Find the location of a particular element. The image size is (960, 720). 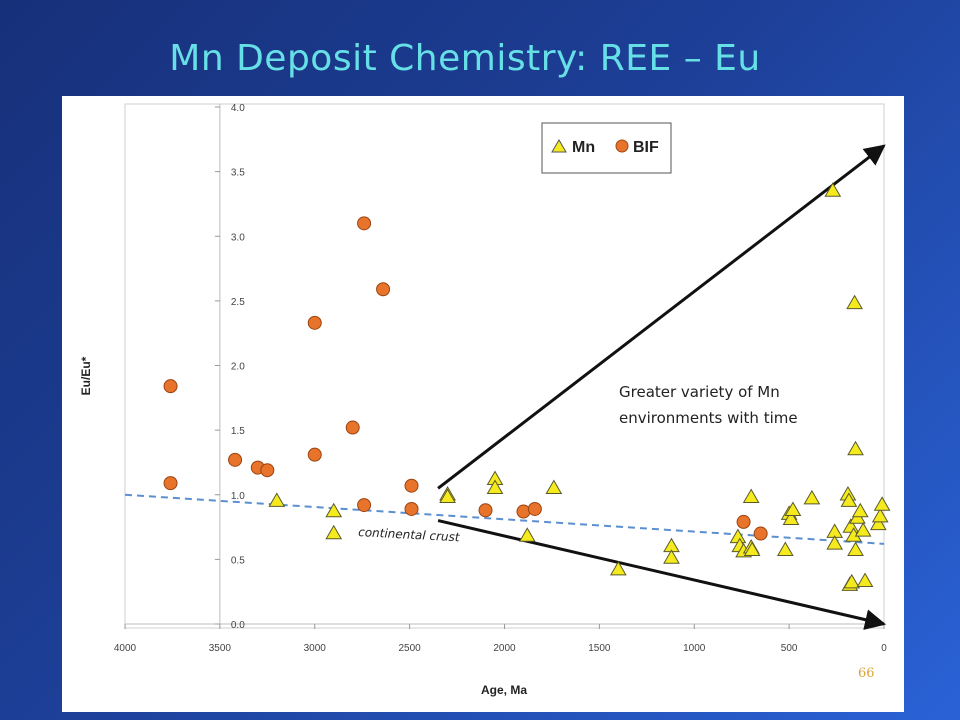

continental-crust-line-layer is located at coordinates (504, 519).